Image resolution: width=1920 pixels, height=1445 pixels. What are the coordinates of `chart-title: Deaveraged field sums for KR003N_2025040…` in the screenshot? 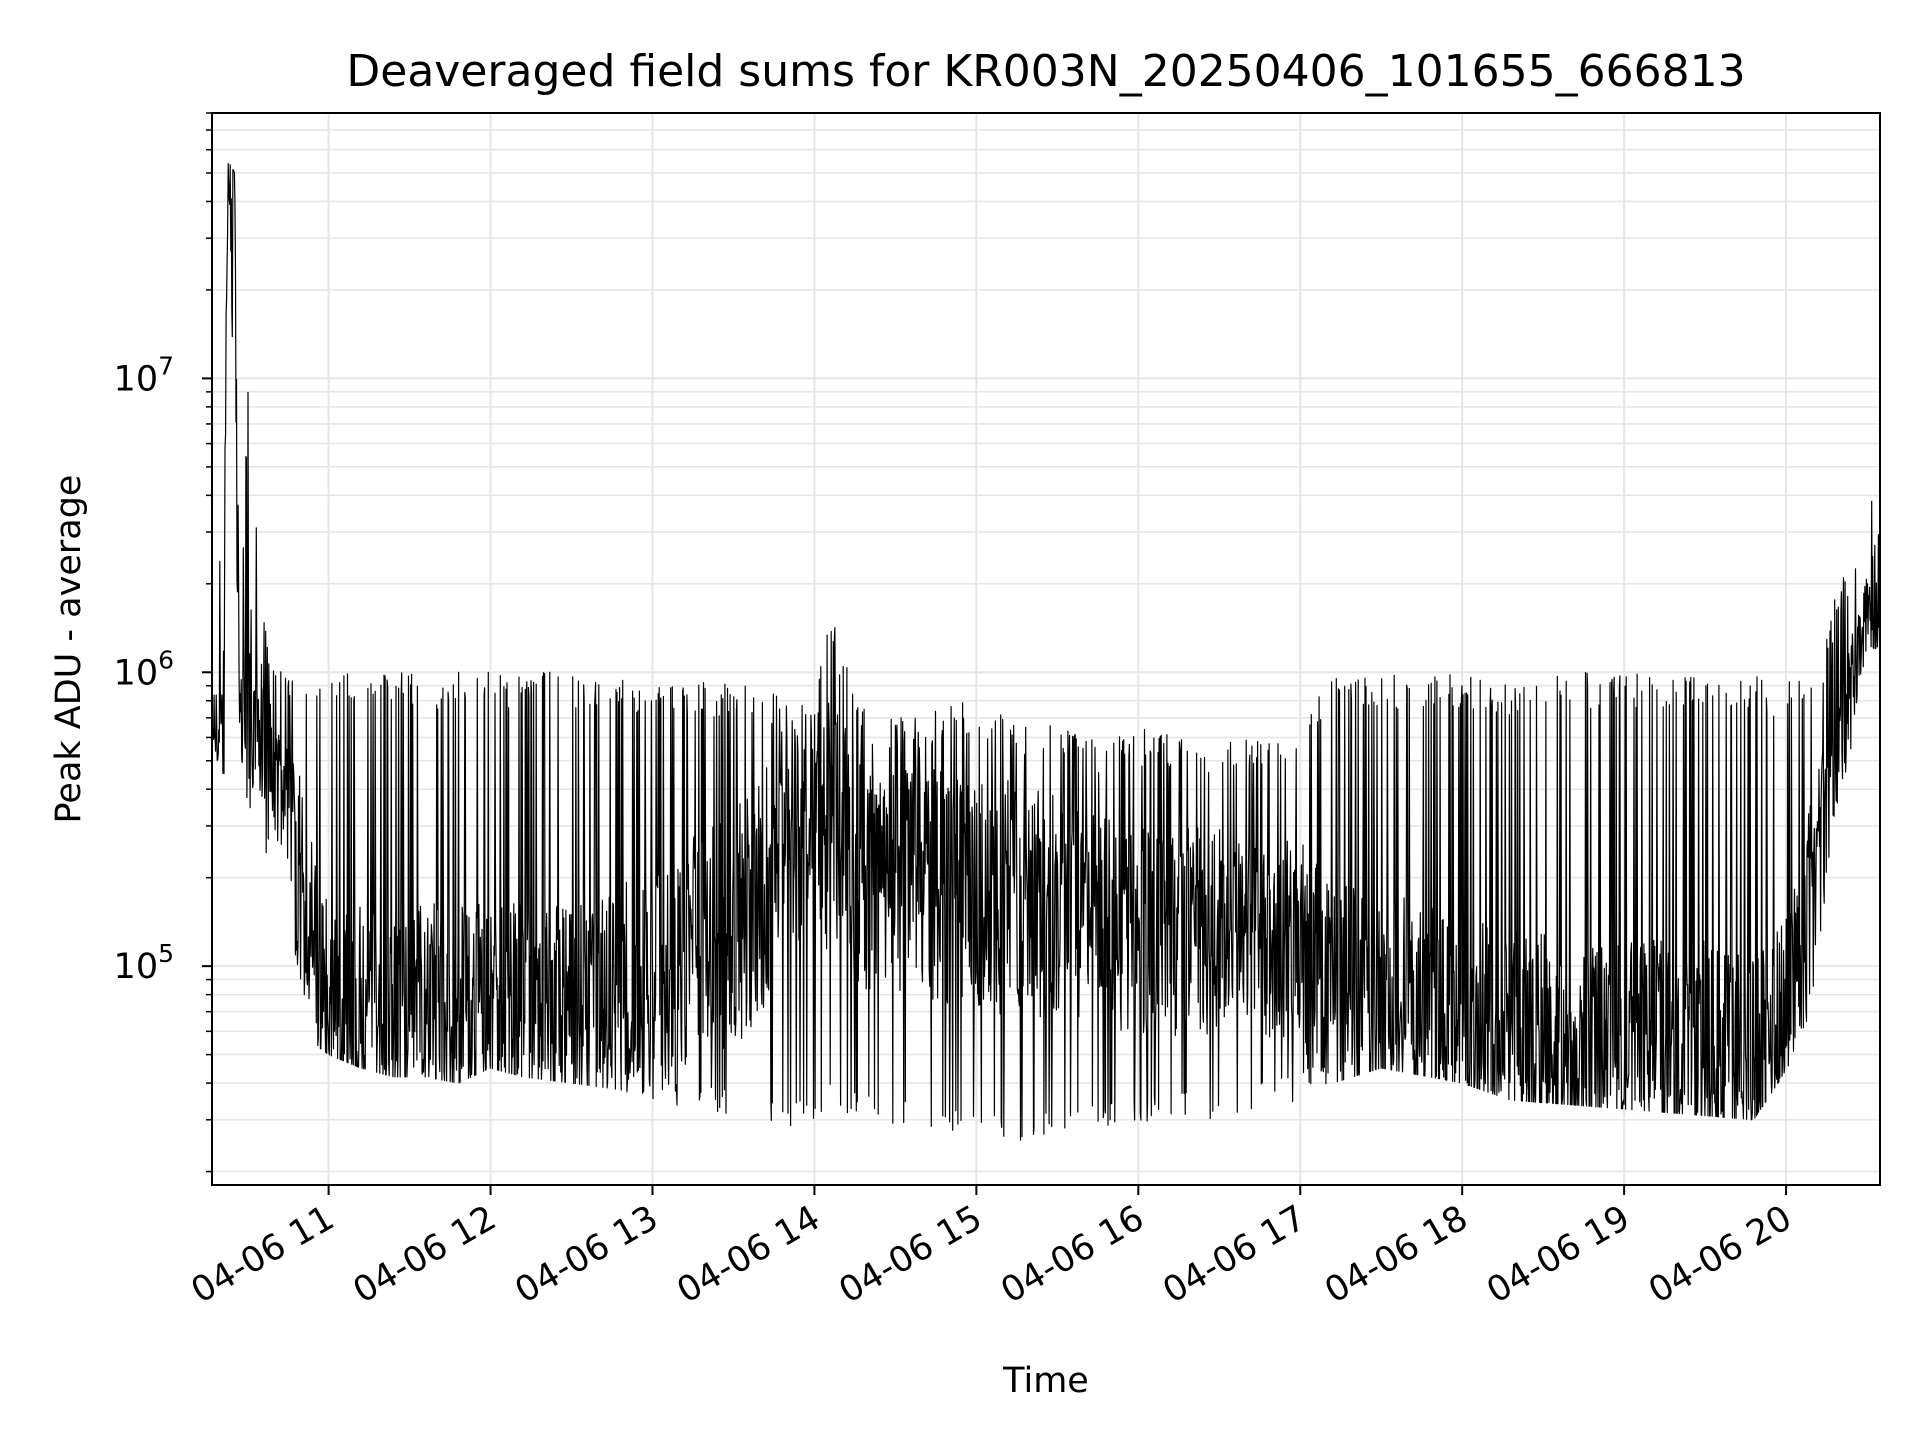 It's located at (1045, 71).